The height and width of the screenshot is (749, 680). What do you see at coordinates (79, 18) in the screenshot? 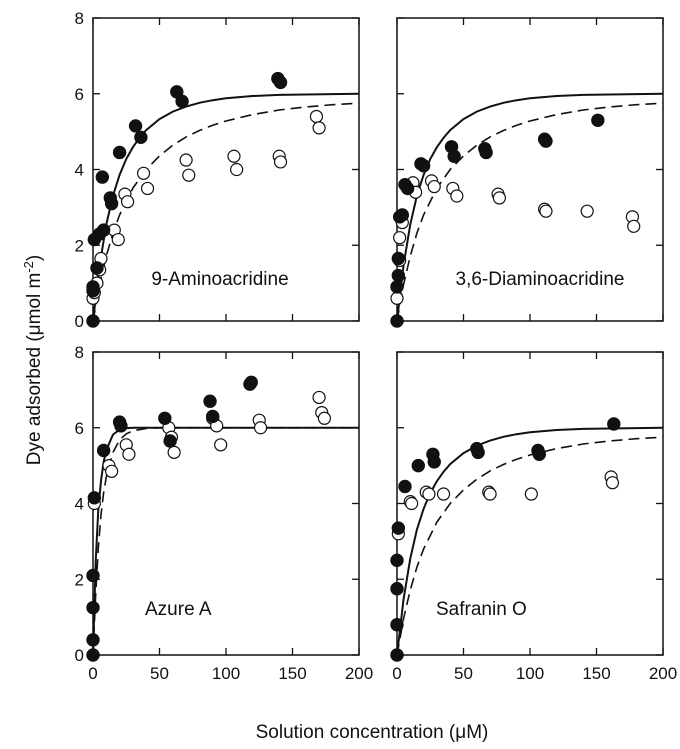
I see `y-tick-label: 8` at bounding box center [79, 18].